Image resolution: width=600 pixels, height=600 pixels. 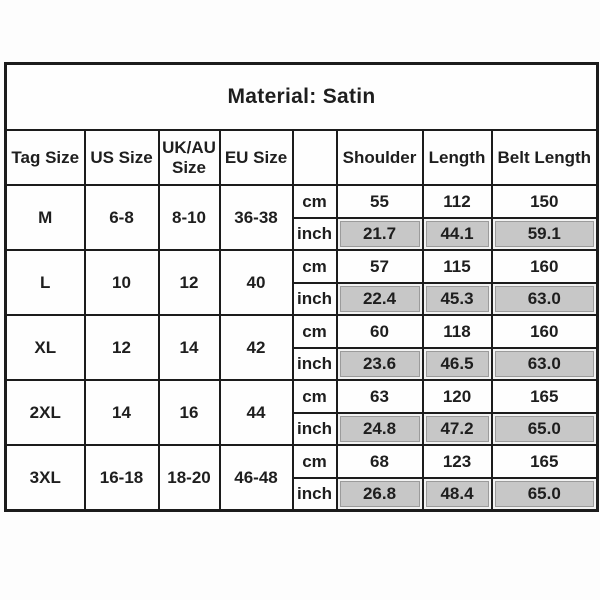 I want to click on us-size-cell: 12, so click(x=121, y=347).